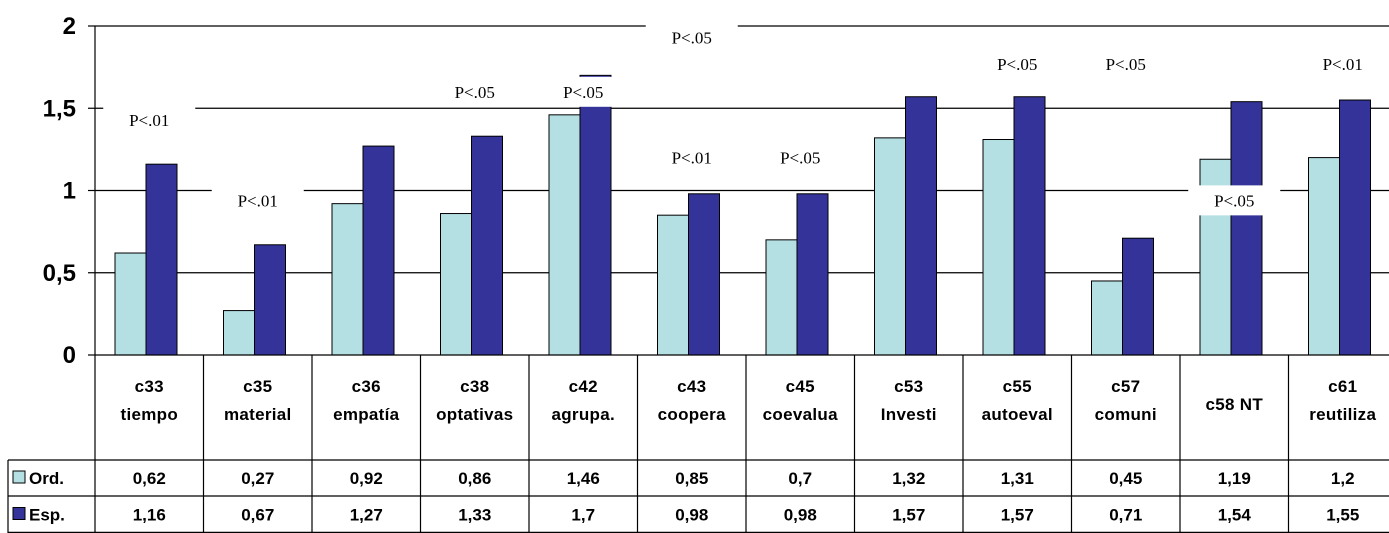 The width and height of the screenshot is (1389, 533). I want to click on category-label: reutiliza, so click(1342, 414).